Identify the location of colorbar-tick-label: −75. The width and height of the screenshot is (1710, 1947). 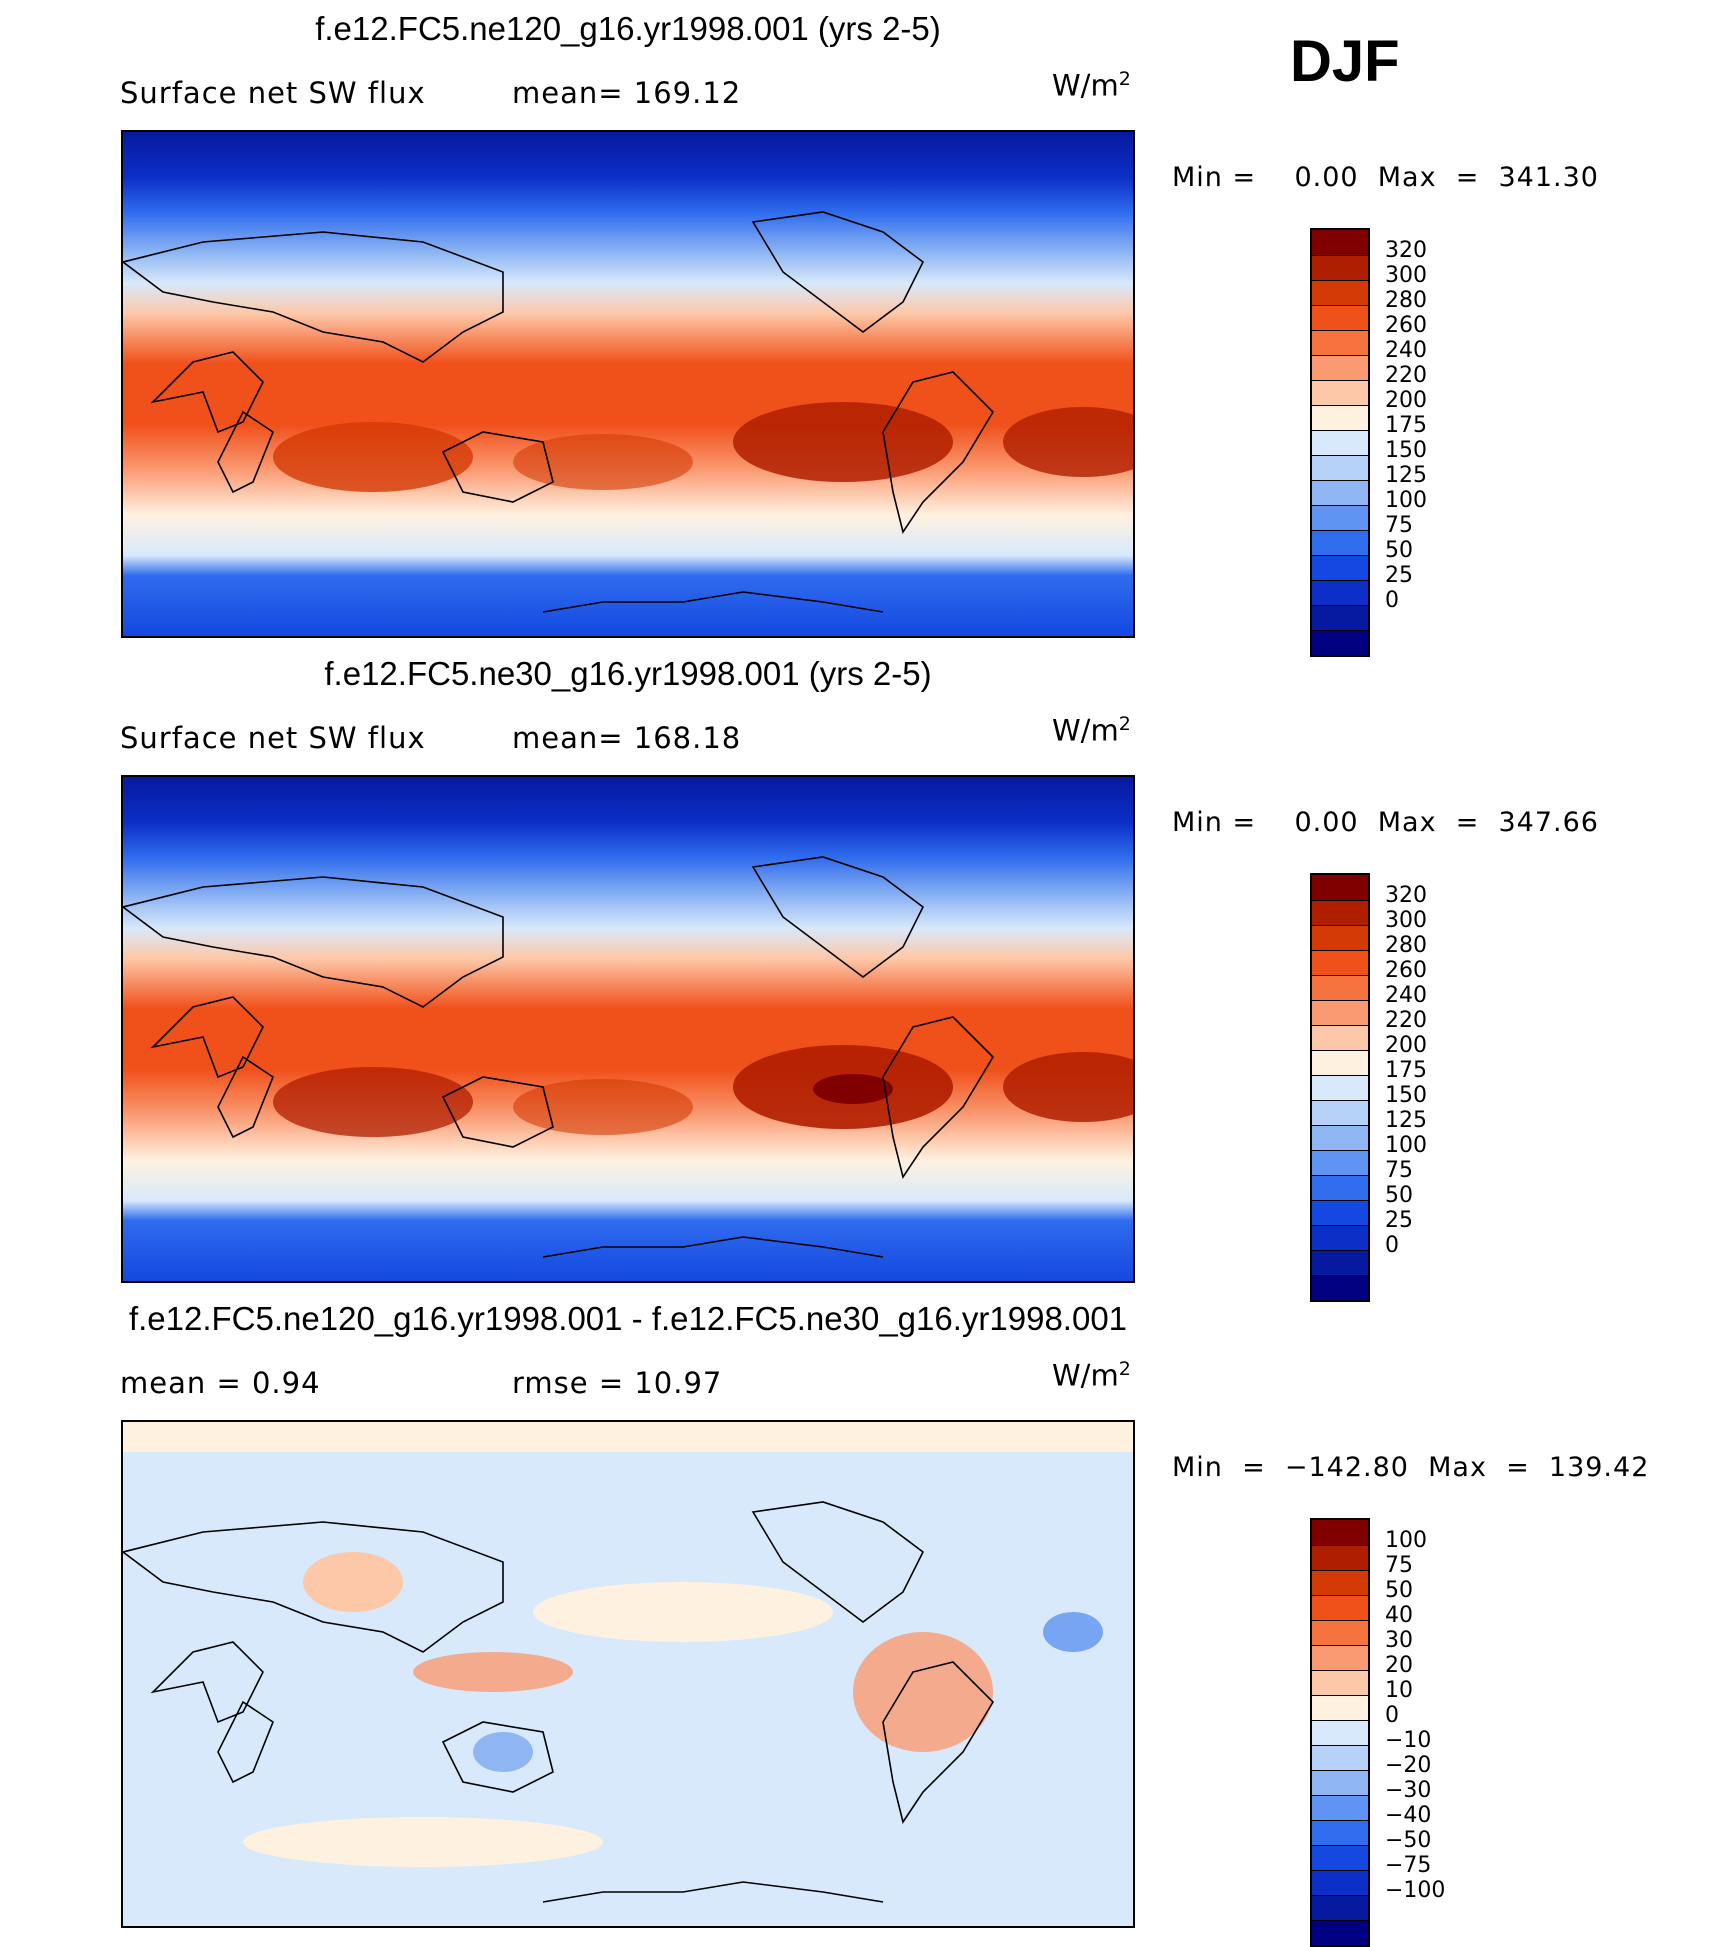
(1408, 1865).